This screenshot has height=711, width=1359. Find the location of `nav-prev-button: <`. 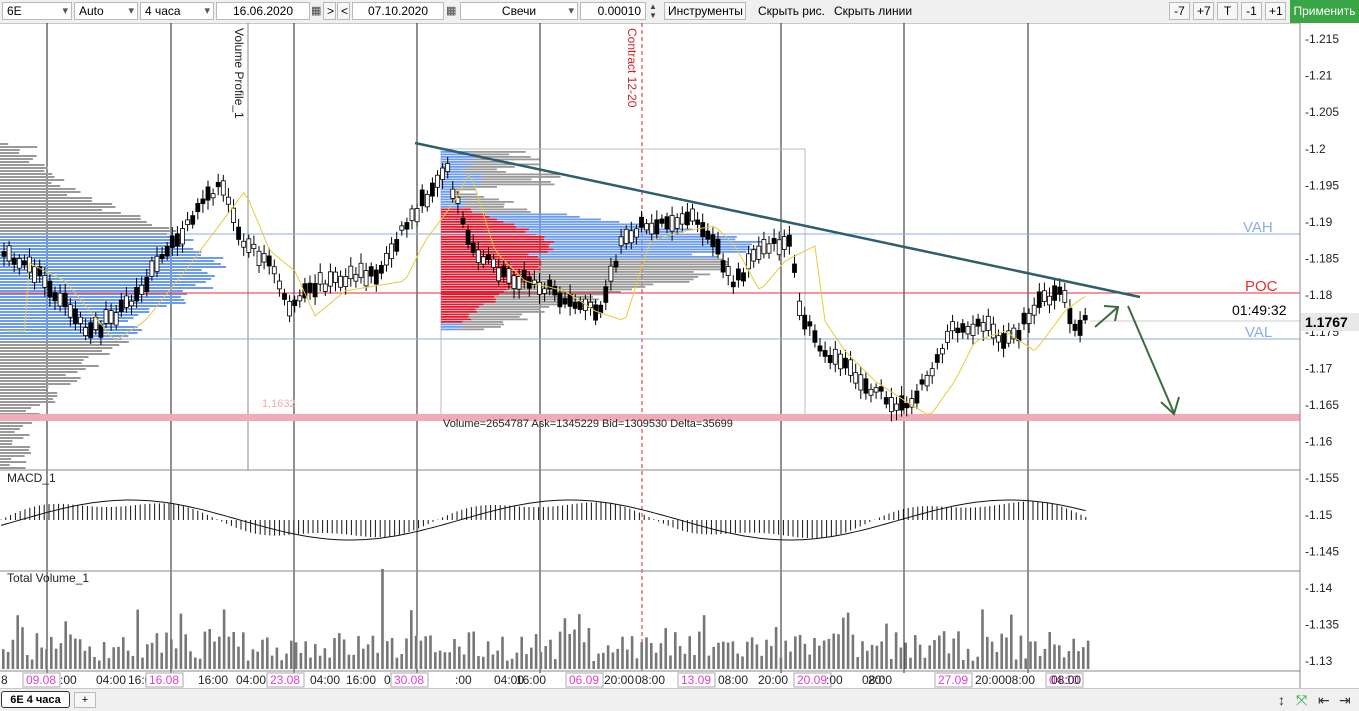

nav-prev-button: < is located at coordinates (343, 11).